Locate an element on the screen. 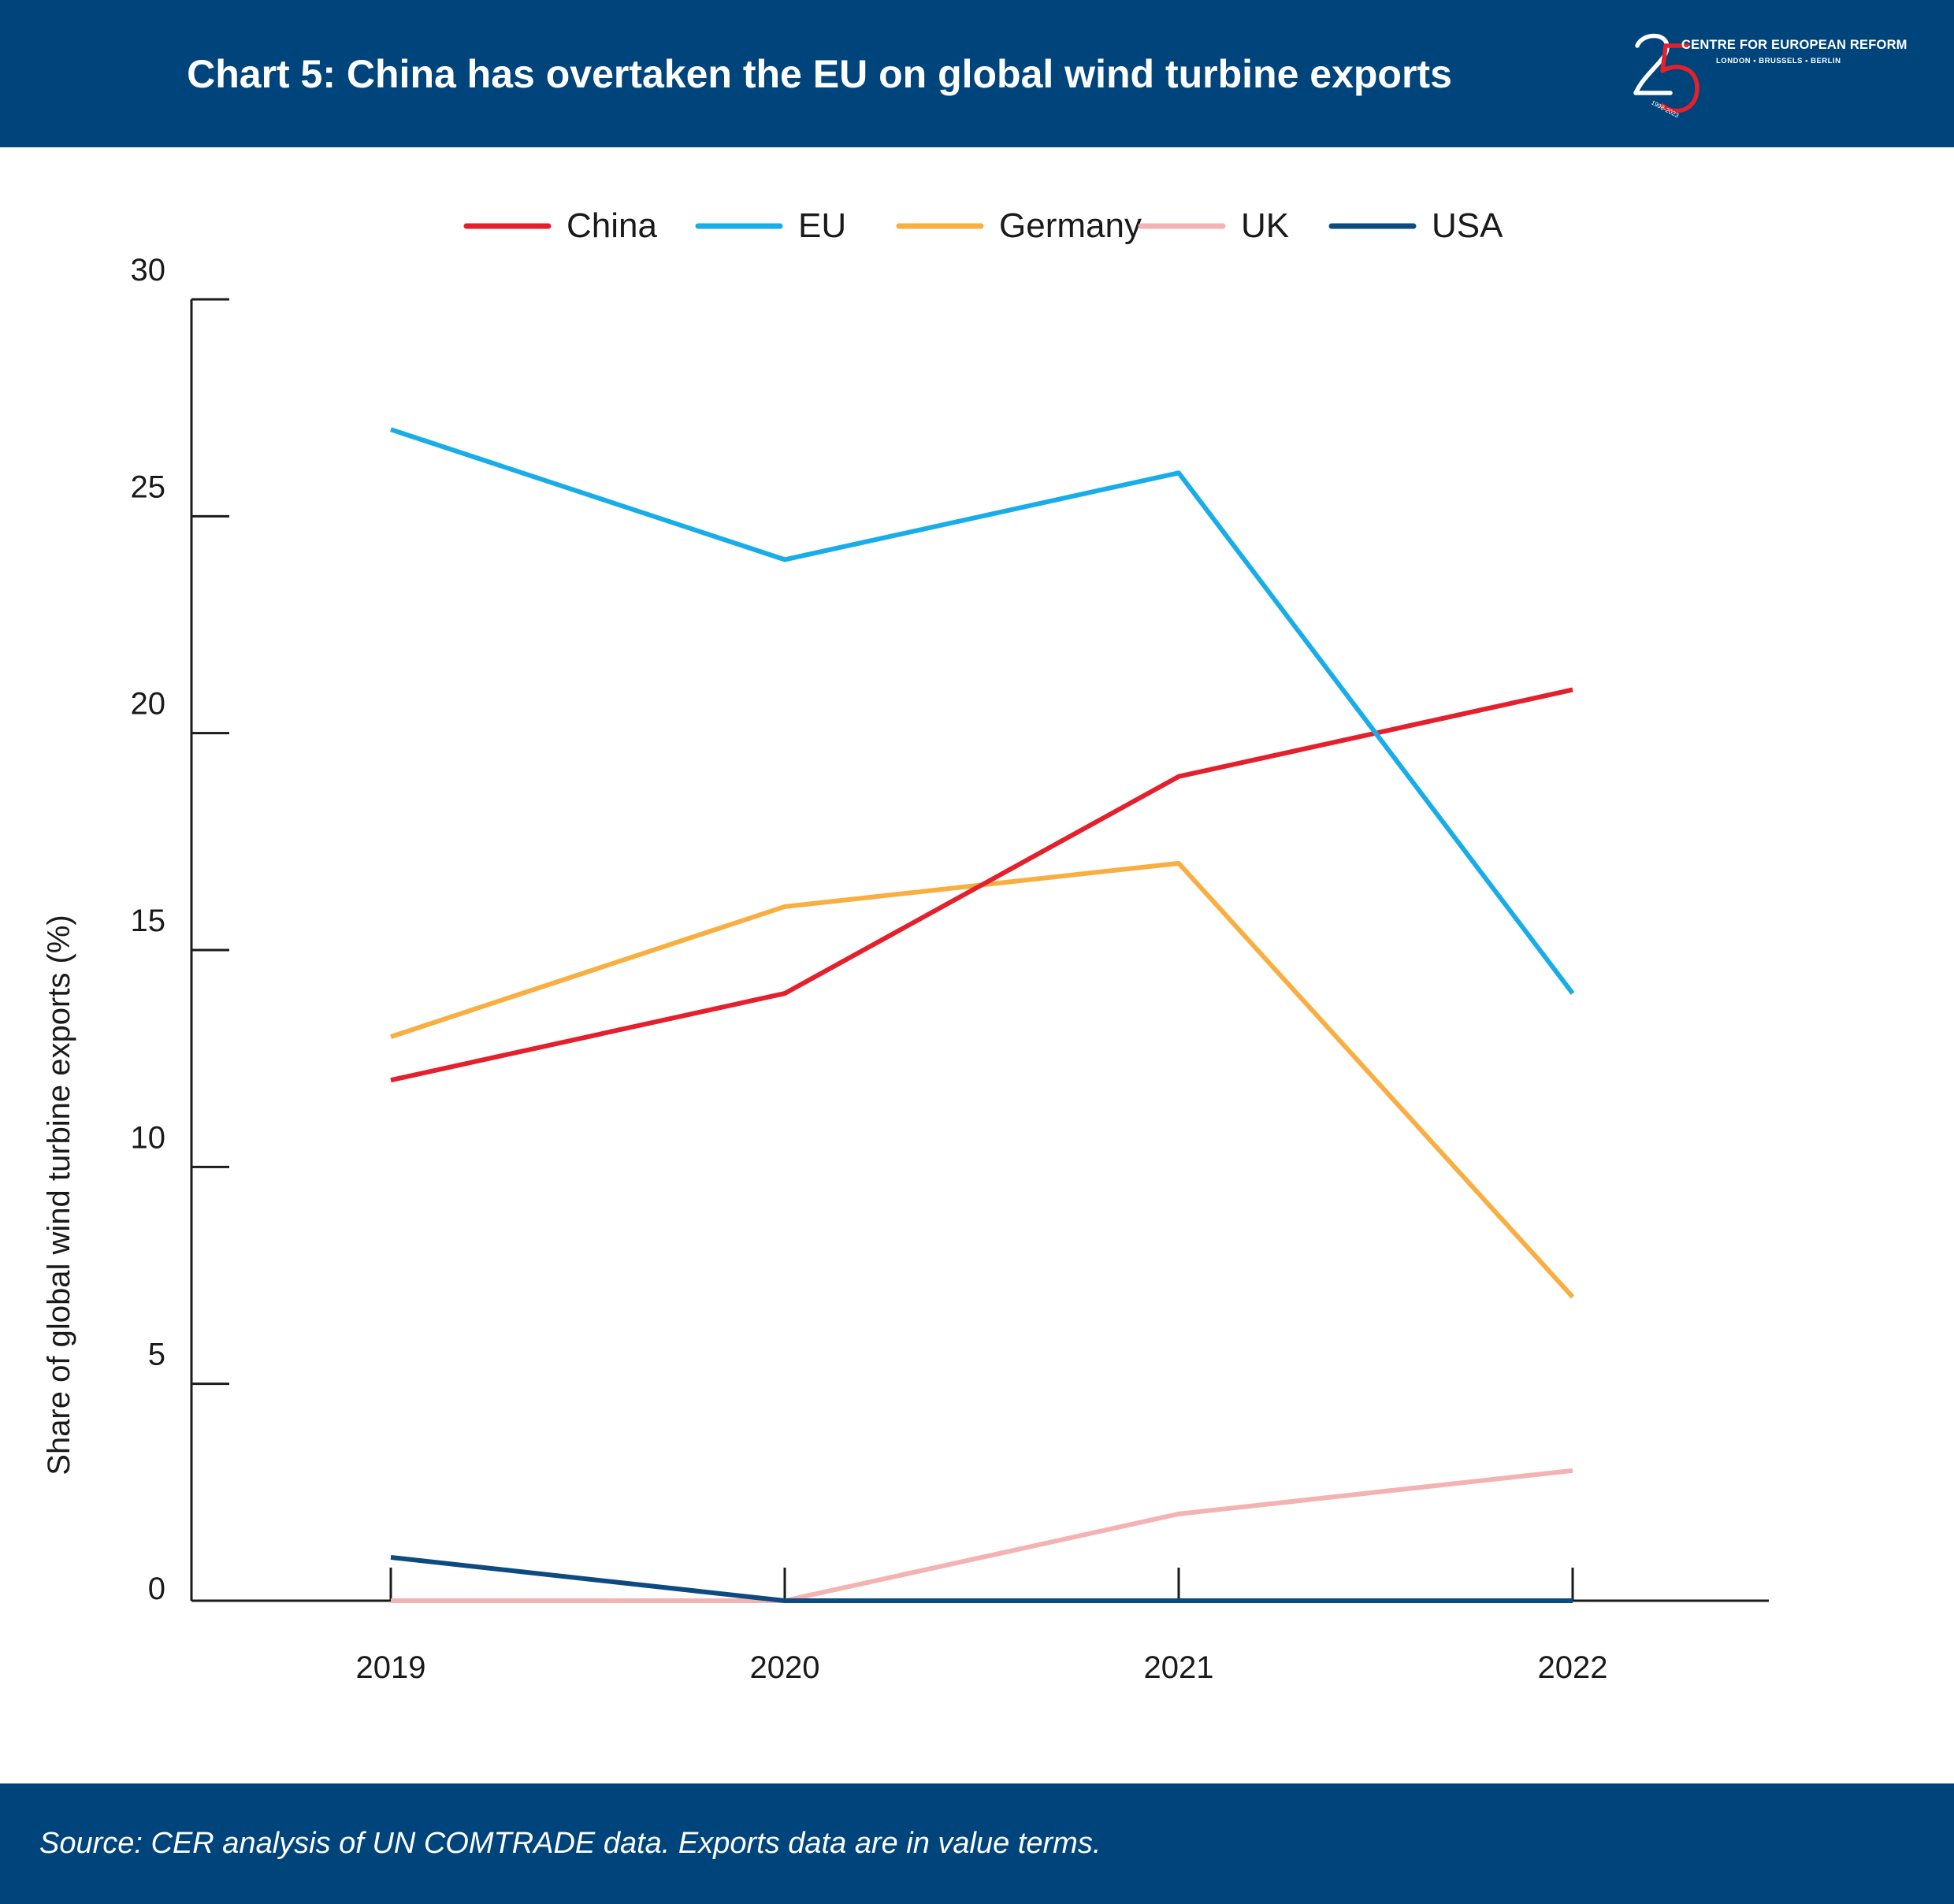  legend-label-uk: UK is located at coordinates (1265, 225).